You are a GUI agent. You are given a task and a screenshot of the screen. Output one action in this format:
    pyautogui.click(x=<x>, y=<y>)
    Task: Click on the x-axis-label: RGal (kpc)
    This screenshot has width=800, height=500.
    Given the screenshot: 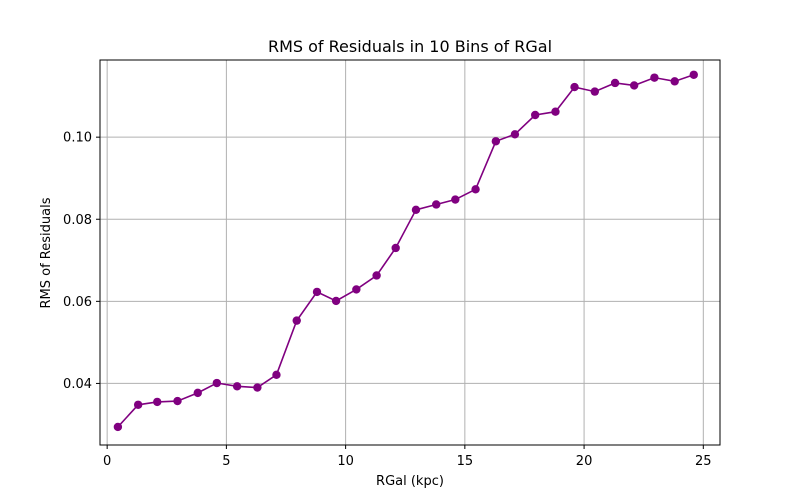 What is the action you would take?
    pyautogui.click(x=410, y=481)
    